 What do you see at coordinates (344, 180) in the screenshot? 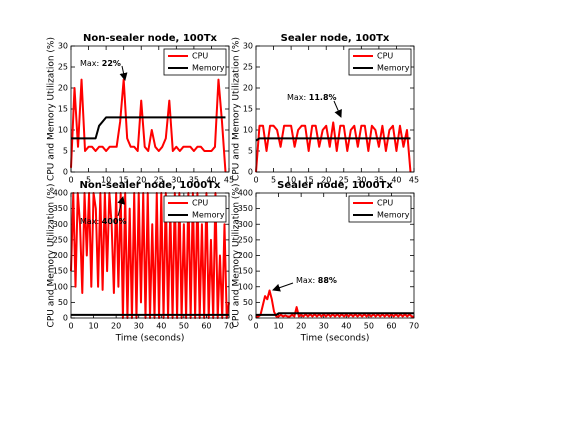
I see `x-tick-label: 25` at bounding box center [344, 180].